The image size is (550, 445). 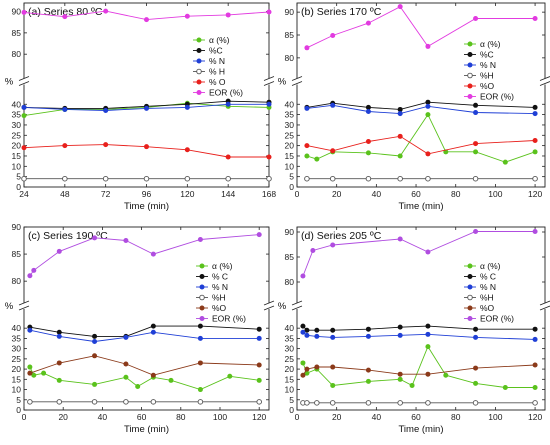 I want to click on x-tick-label: 80, so click(x=456, y=194).